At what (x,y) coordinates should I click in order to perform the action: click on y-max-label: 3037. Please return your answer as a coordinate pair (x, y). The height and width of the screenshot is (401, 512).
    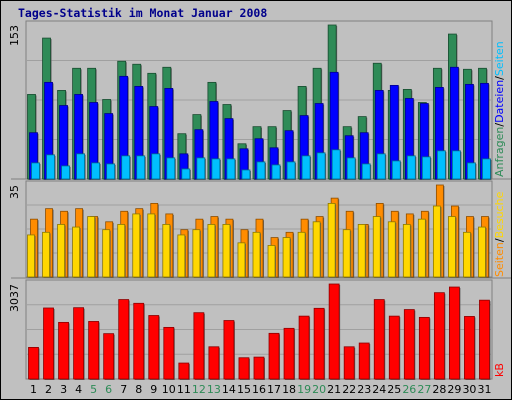
    Looking at the image, I should click on (14, 298).